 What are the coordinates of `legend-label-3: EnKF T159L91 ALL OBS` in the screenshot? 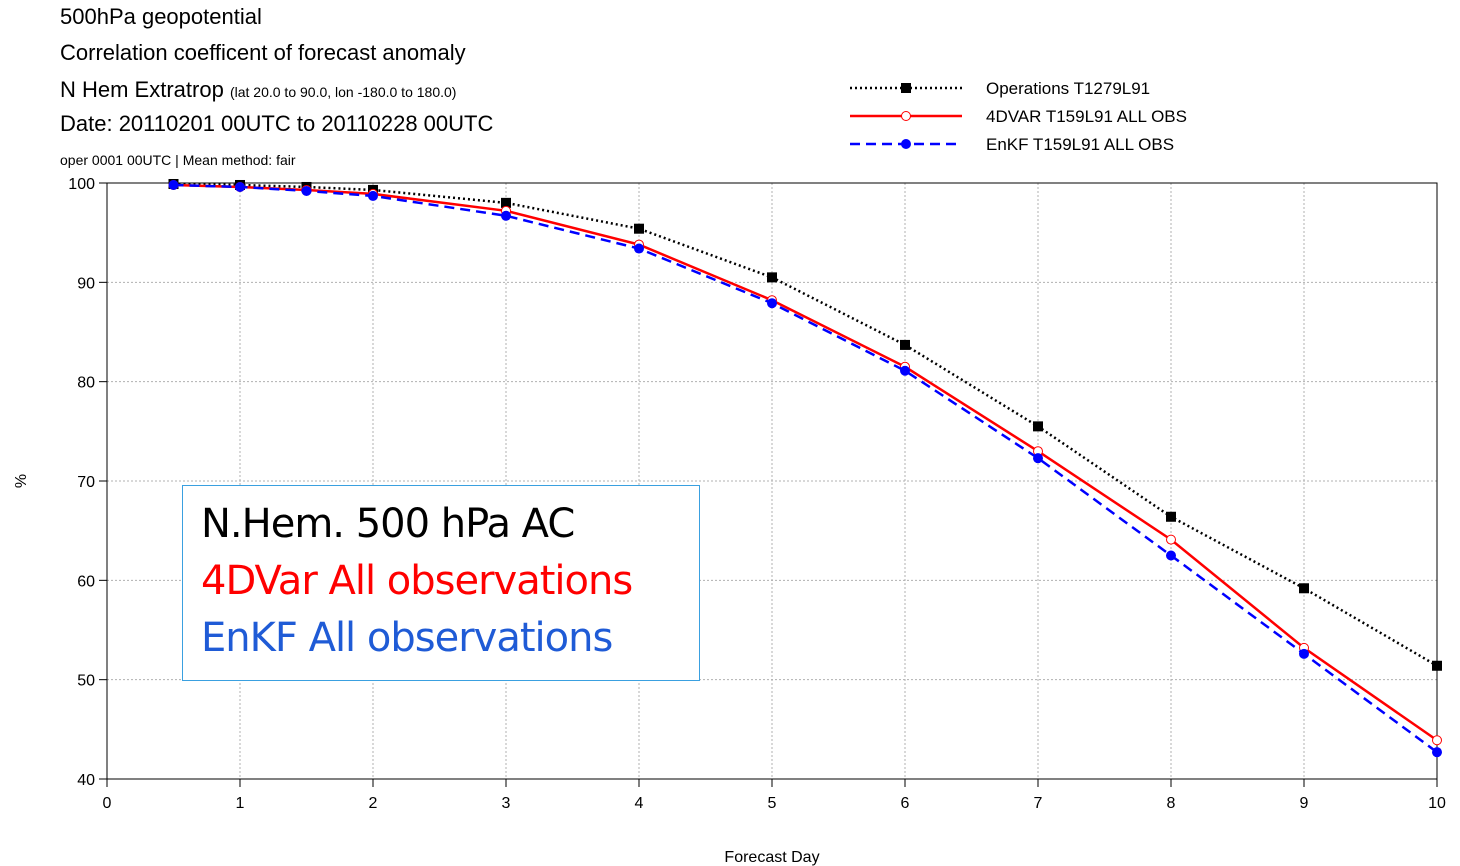 It's located at (1080, 144).